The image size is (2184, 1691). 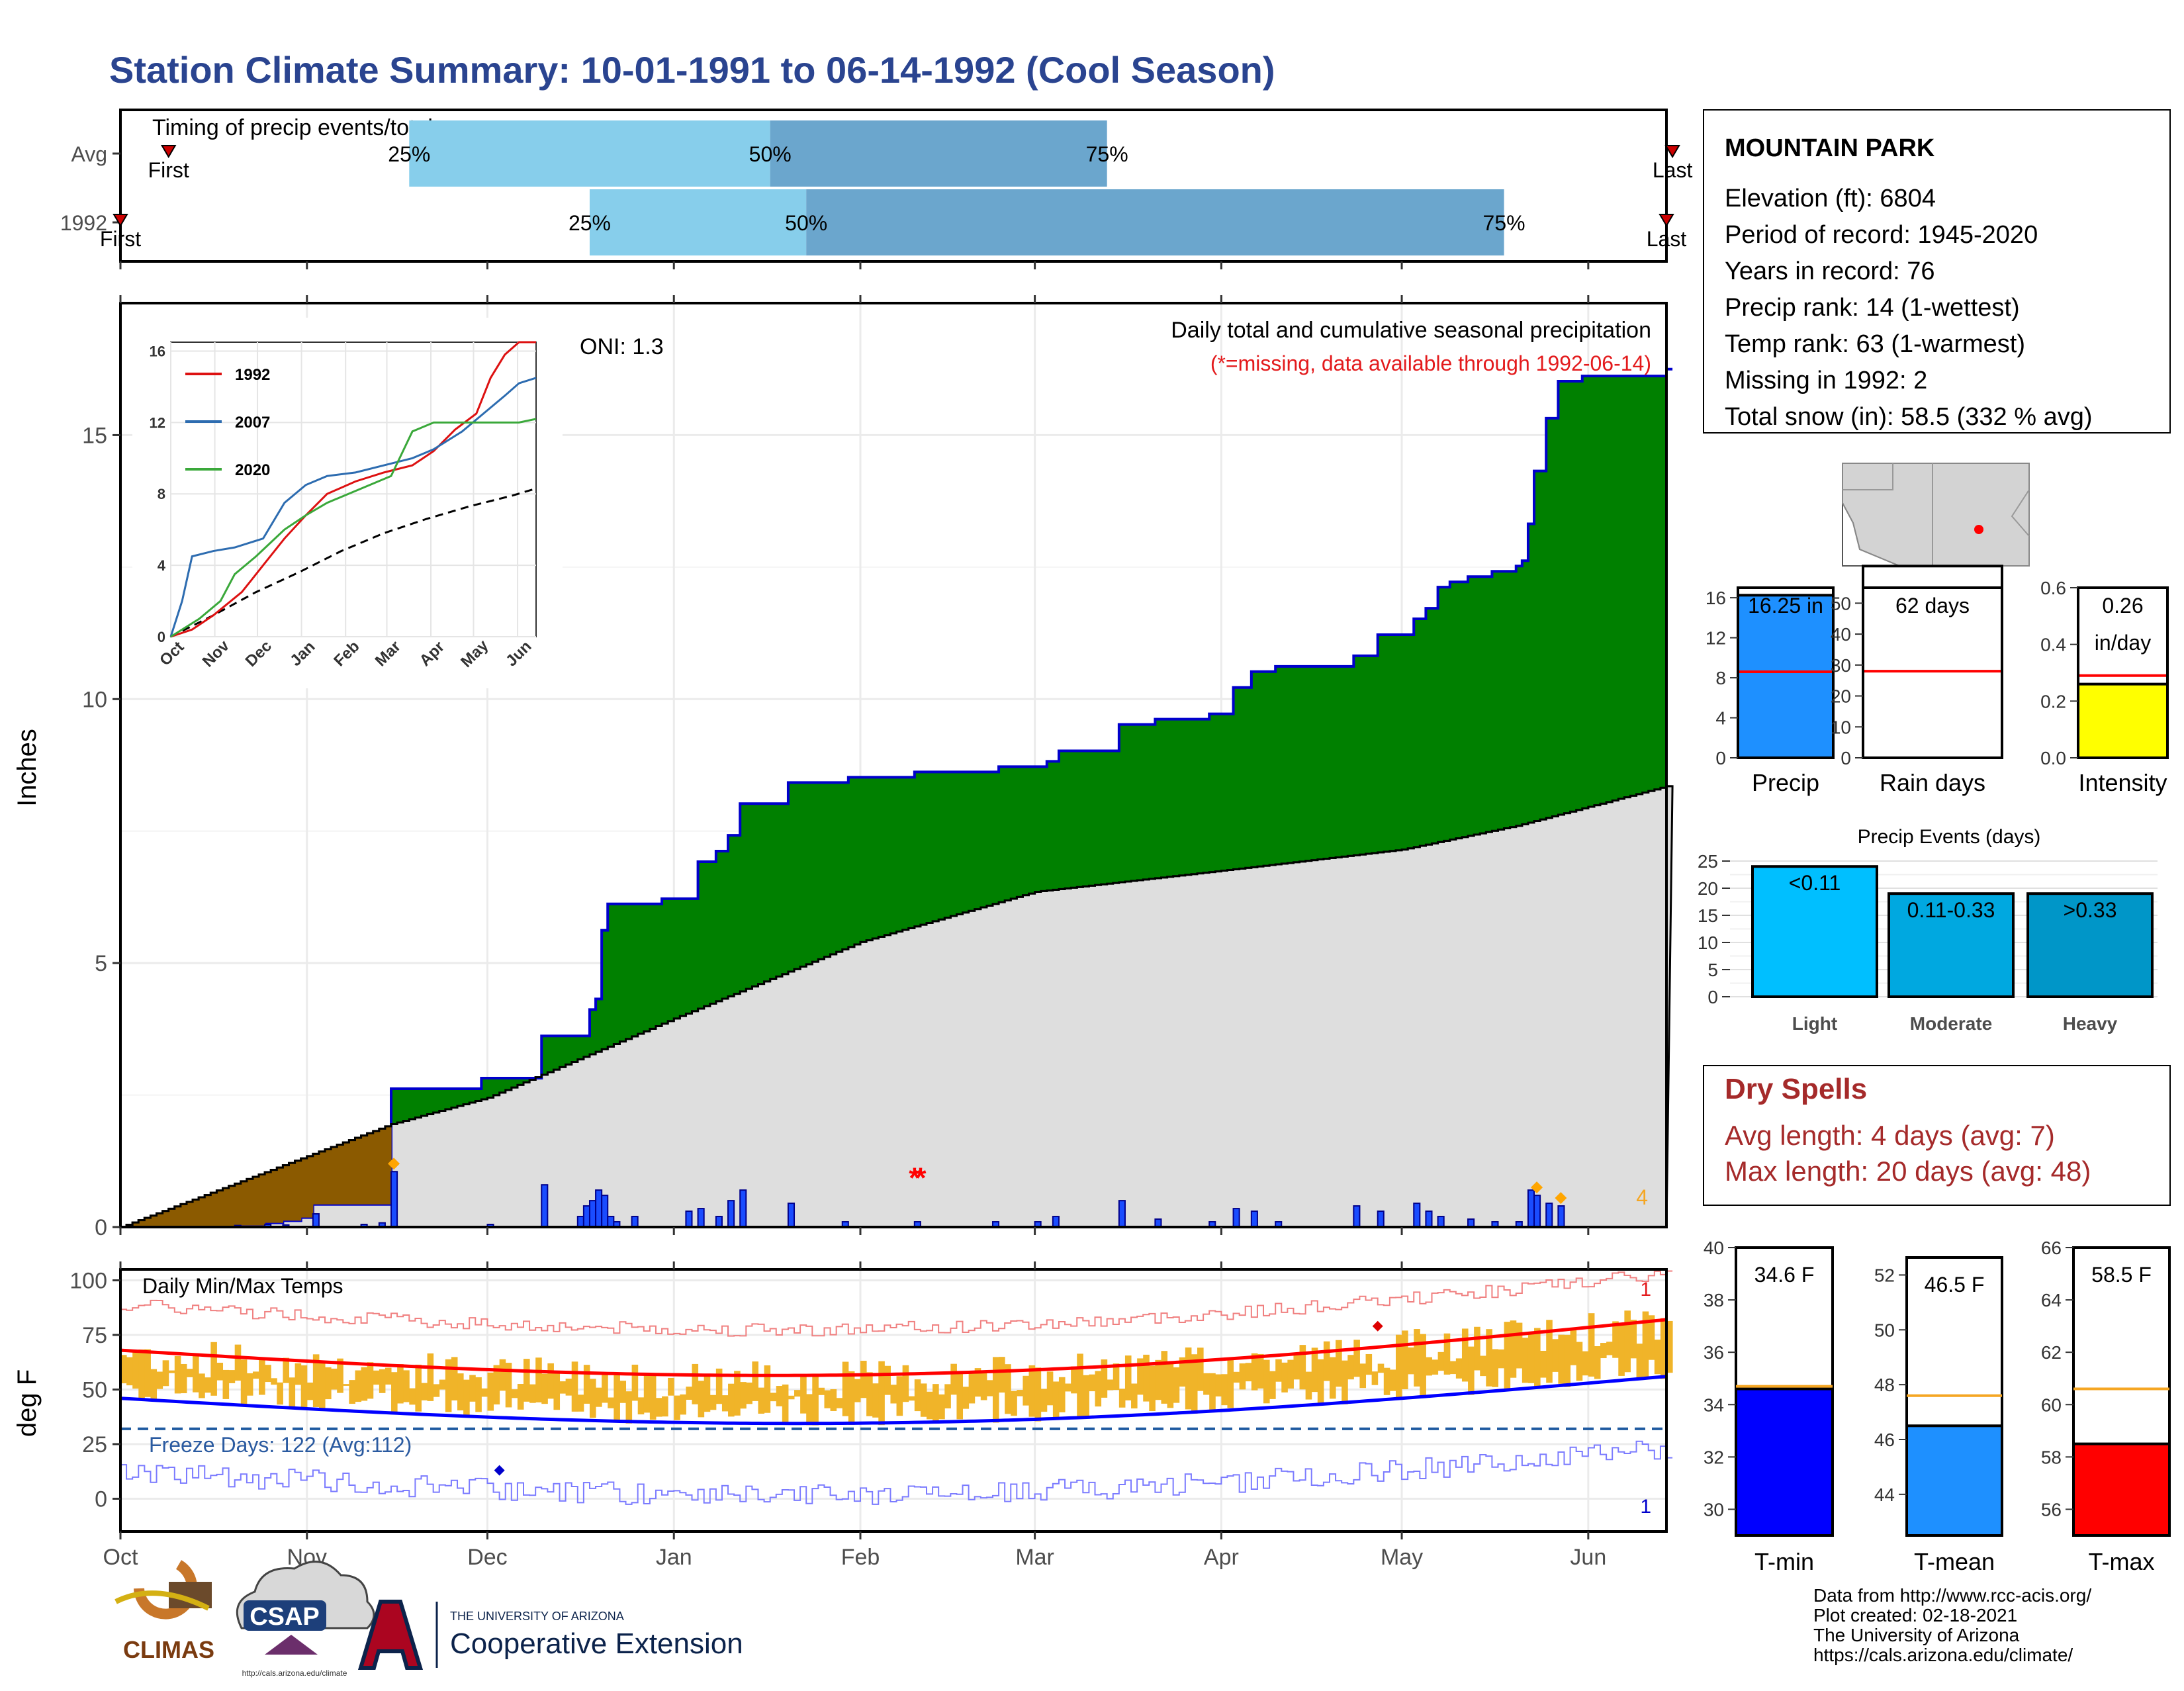 I want to click on inset-y-tick-label: 12, so click(x=157, y=422).